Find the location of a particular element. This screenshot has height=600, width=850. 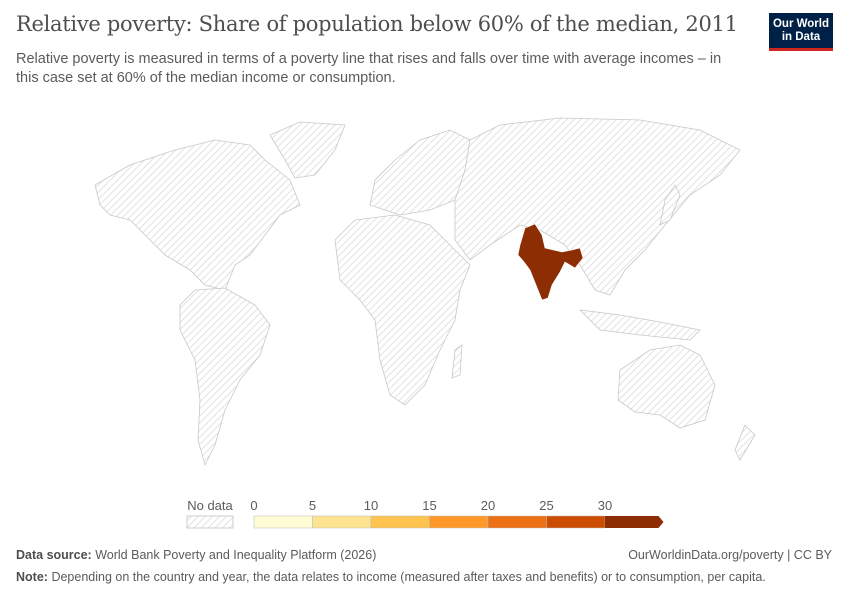

country-india is located at coordinates (550, 262).